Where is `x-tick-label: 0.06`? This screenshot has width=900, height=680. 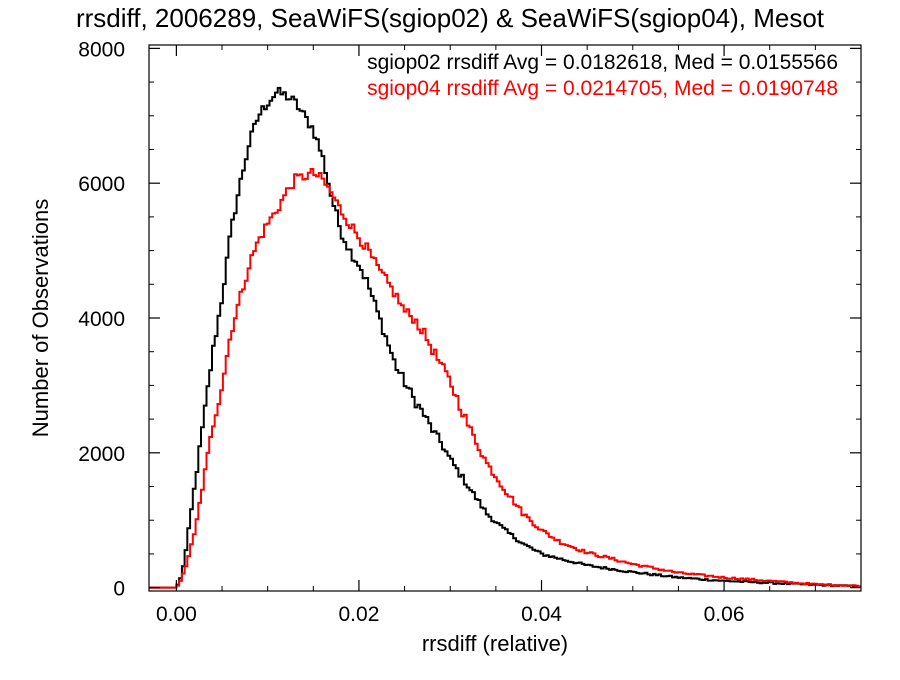 x-tick-label: 0.06 is located at coordinates (724, 614).